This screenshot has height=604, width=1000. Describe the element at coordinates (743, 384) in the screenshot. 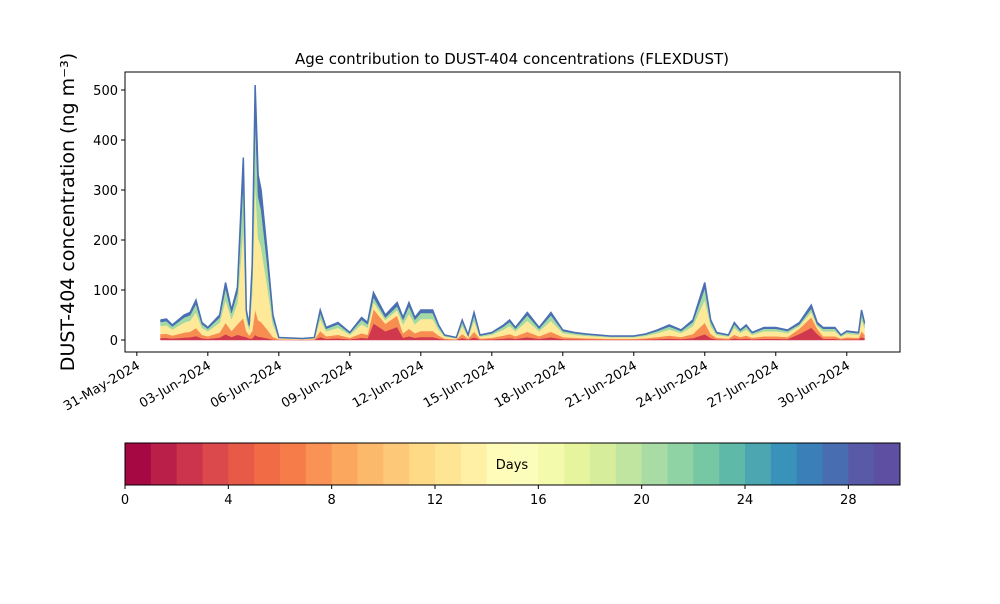

I see `x-tick-label: 27-Jun-2024` at that location.